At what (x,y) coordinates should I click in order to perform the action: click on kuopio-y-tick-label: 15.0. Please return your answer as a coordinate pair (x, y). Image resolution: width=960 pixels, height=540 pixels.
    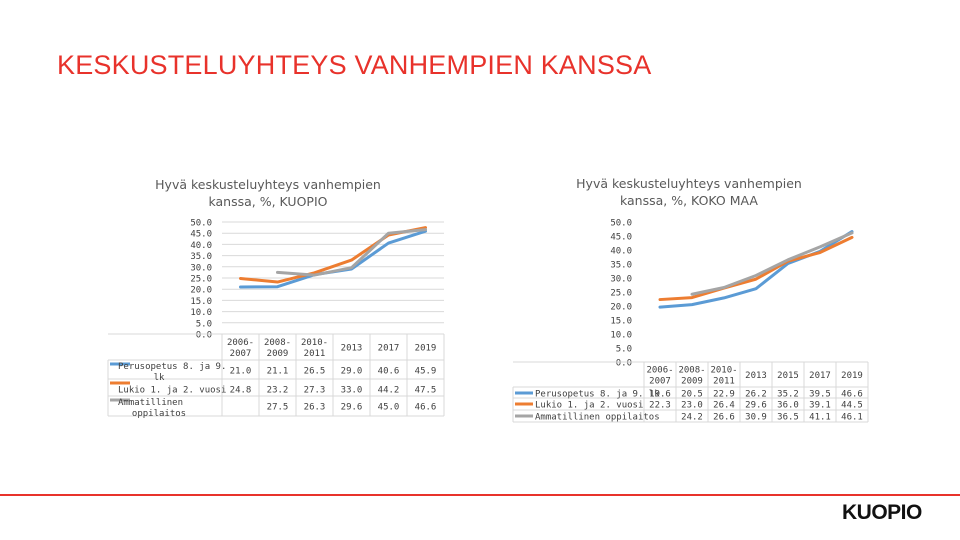
    Looking at the image, I should click on (201, 302).